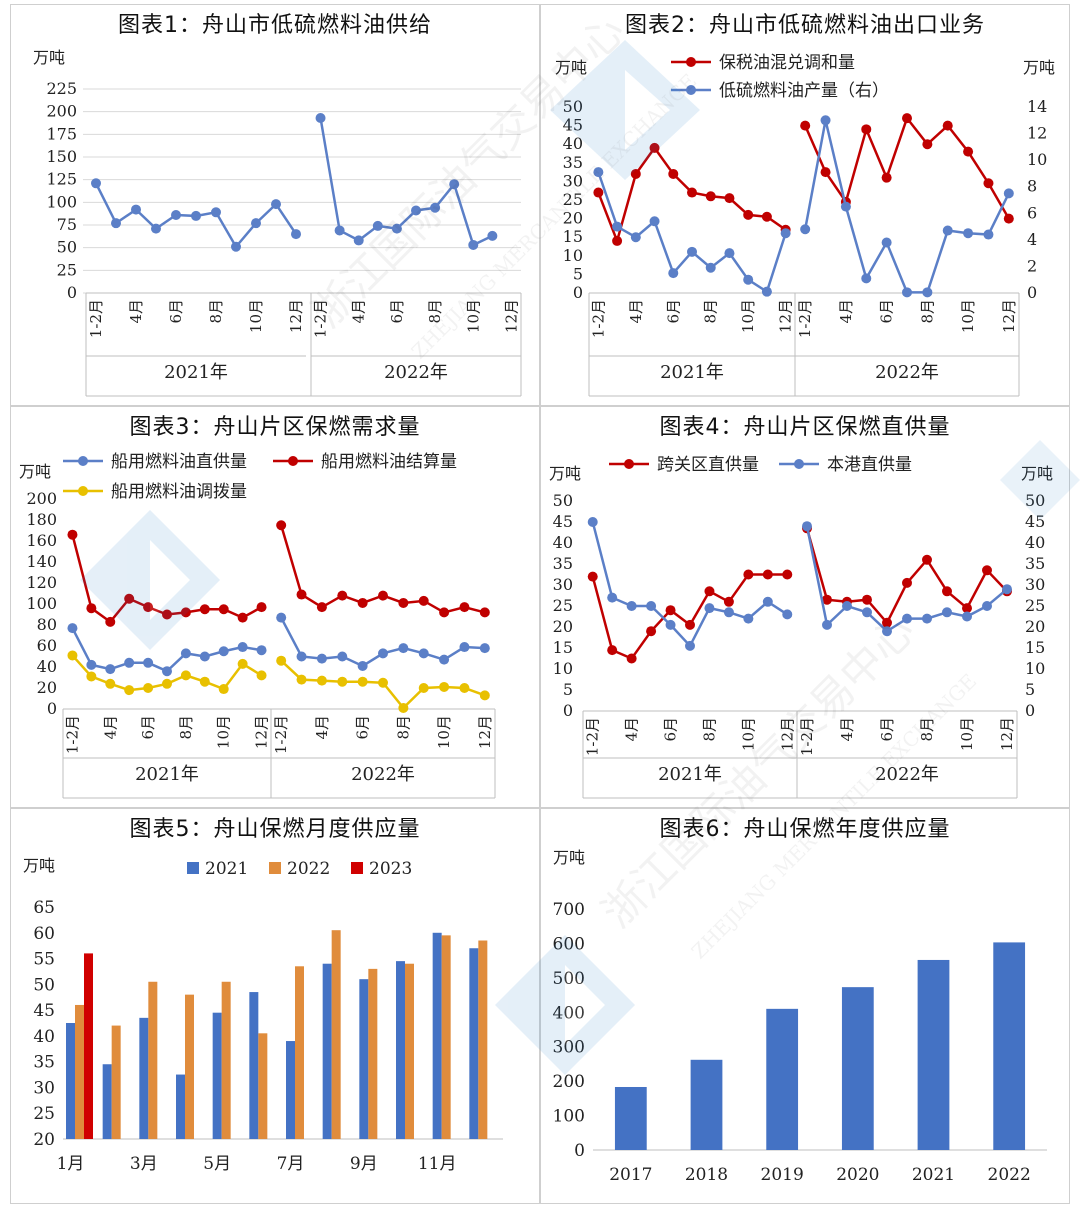 The height and width of the screenshot is (1212, 1080). I want to click on y2-tick-label: 25, so click(1035, 605).